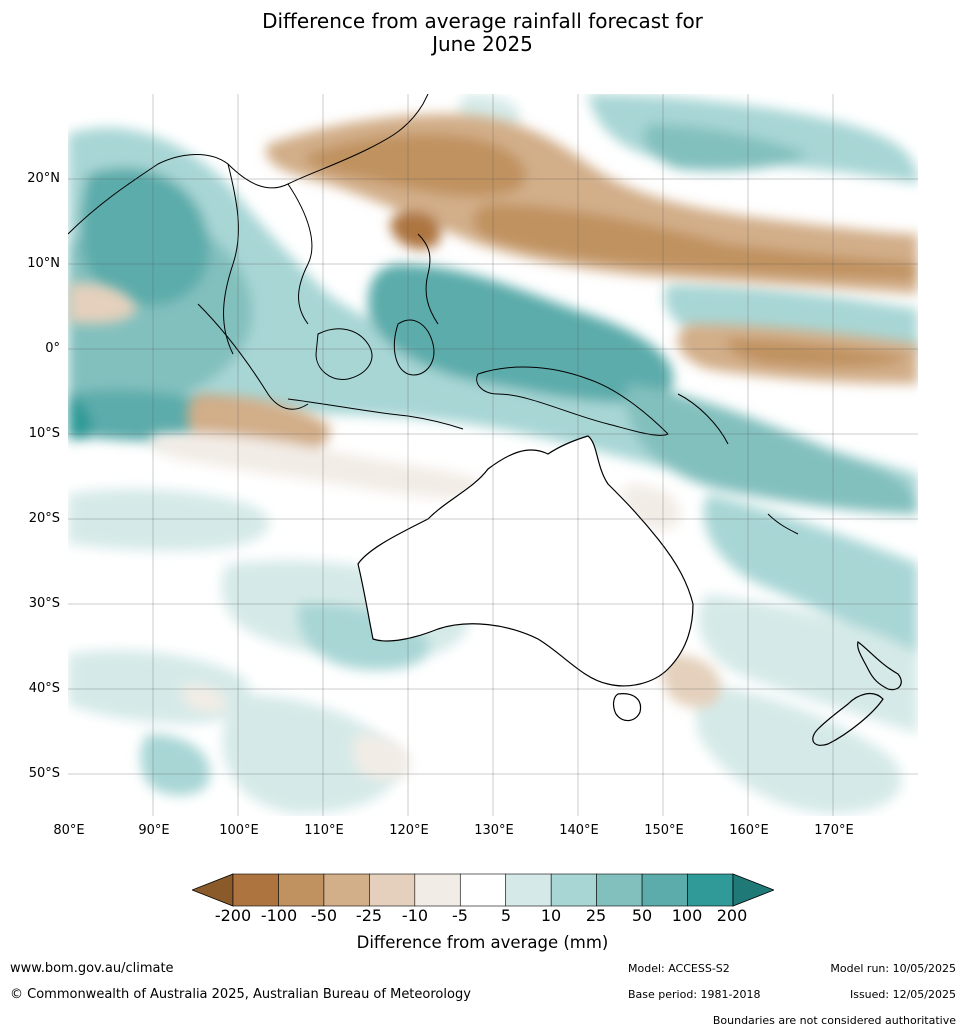 Image resolution: width=965 pixels, height=1035 pixels. I want to click on lat-label-20n: 20°N, so click(43, 178).